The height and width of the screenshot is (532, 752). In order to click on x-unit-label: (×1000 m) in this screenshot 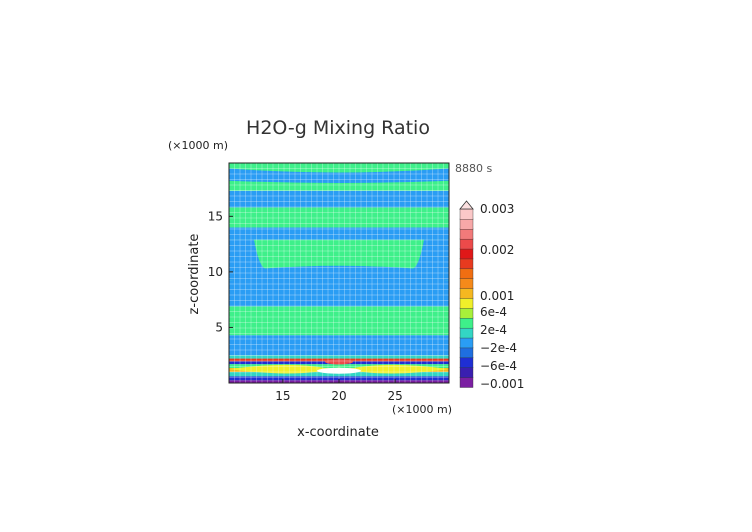, I will do `click(422, 409)`.